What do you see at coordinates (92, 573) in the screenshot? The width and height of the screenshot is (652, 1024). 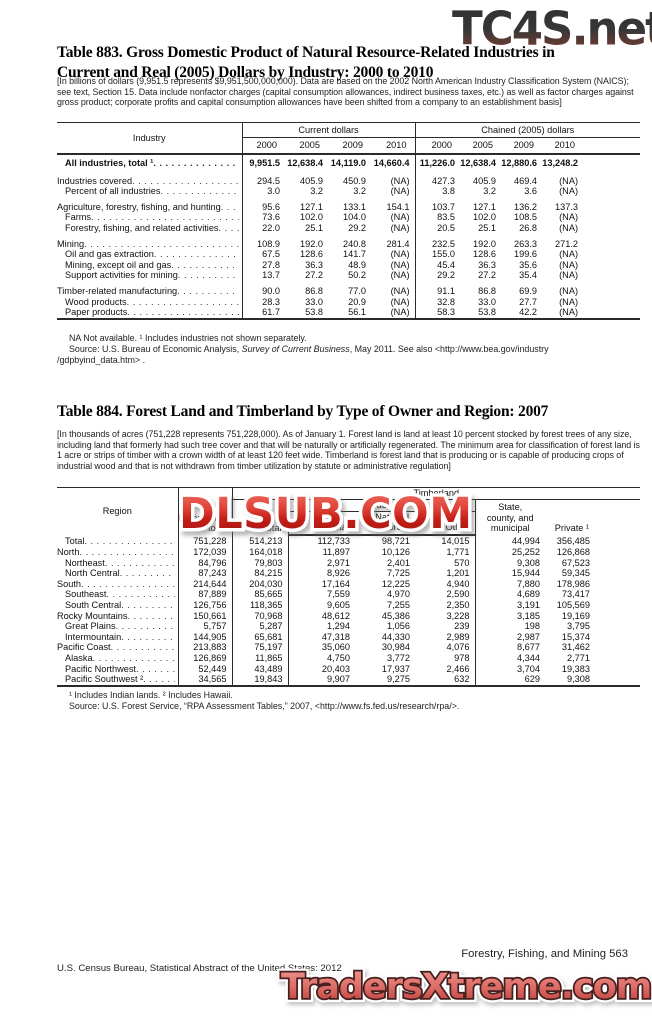 I see `row-label-text: North Central` at bounding box center [92, 573].